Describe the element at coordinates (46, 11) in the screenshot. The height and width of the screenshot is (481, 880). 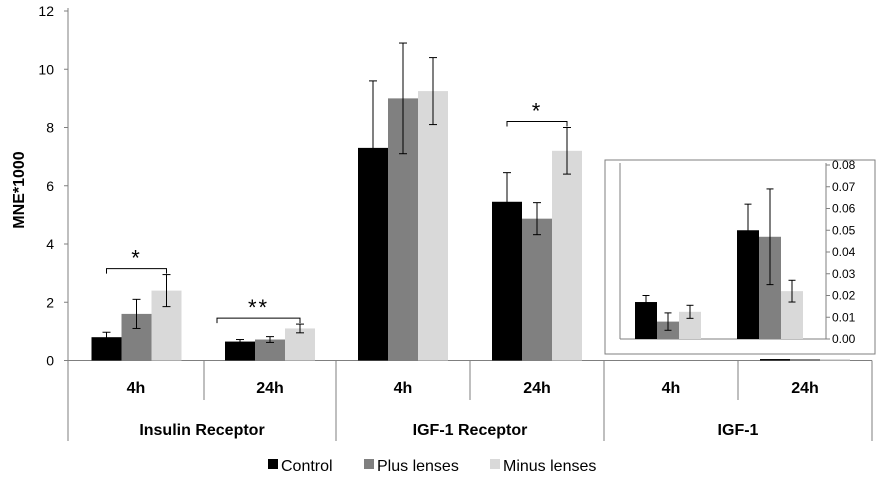
I see `y-tick-label: 12` at that location.